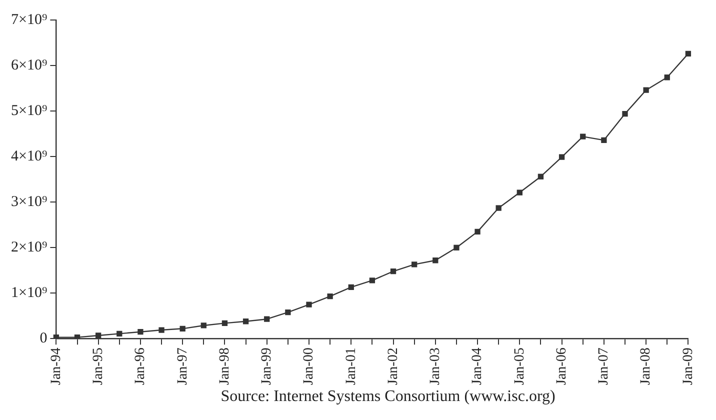 Image resolution: width=716 pixels, height=420 pixels. What do you see at coordinates (29, 202) in the screenshot?
I see `y-tick-label: 3×10⁹` at bounding box center [29, 202].